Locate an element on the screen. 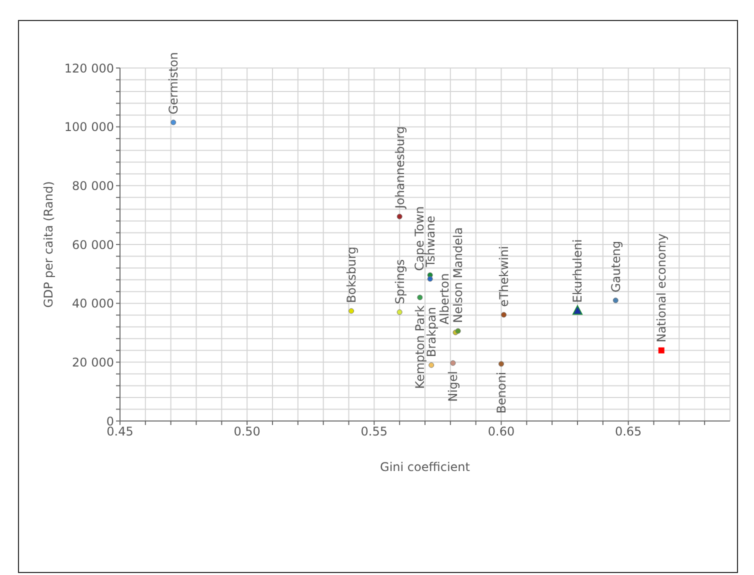 This screenshot has width=754, height=575. y-tick-label: 40 000 is located at coordinates (93, 303).